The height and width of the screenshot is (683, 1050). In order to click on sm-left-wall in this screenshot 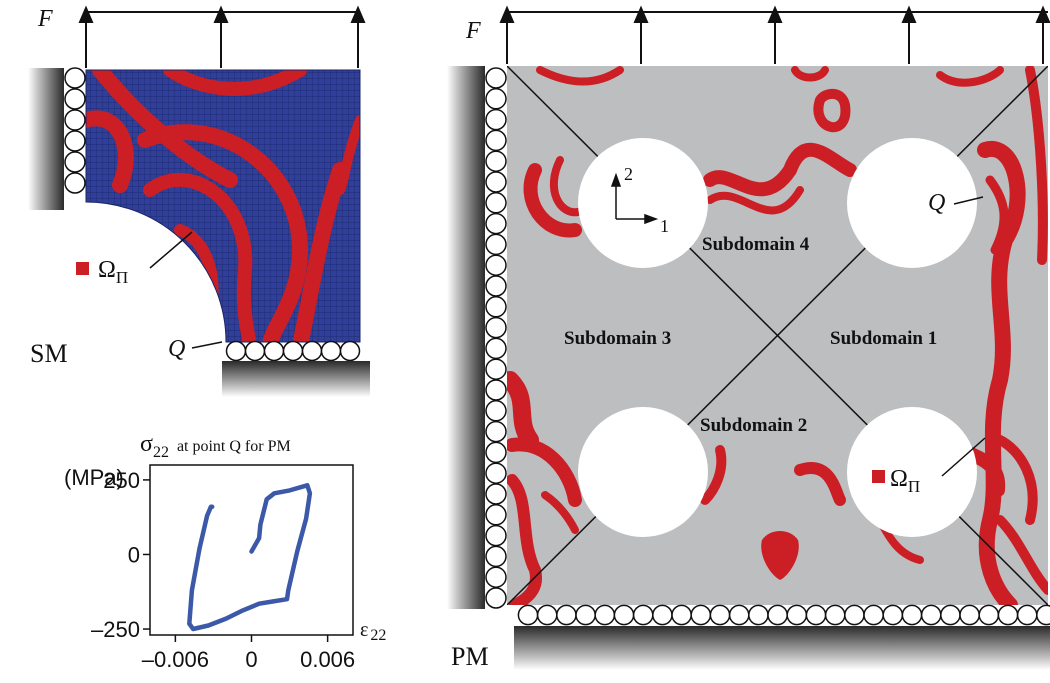, I will do `click(46, 139)`.